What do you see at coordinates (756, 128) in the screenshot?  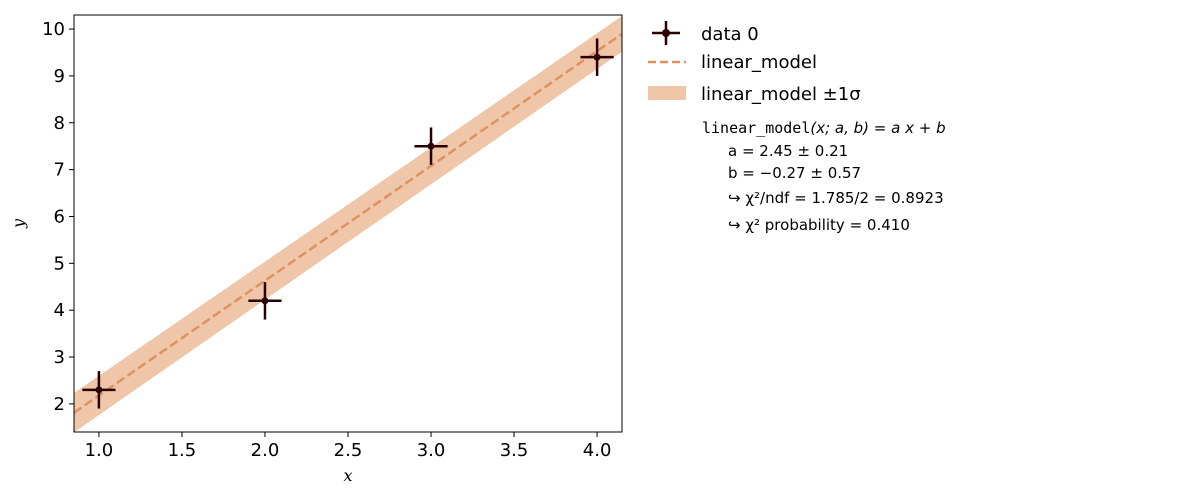 I see `fit-formula-name: linear_model` at bounding box center [756, 128].